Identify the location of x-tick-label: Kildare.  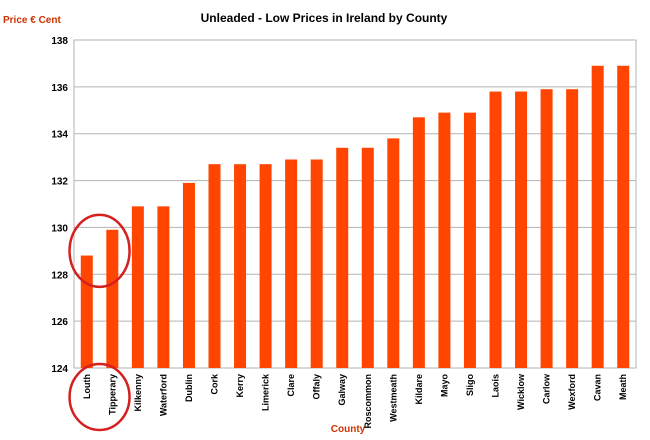
(419, 389).